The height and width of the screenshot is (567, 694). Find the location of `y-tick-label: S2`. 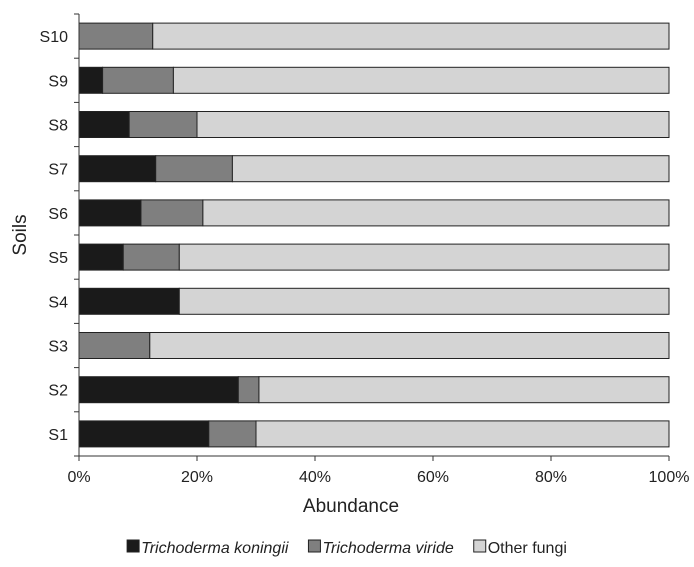

y-tick-label: S2 is located at coordinates (58, 391).